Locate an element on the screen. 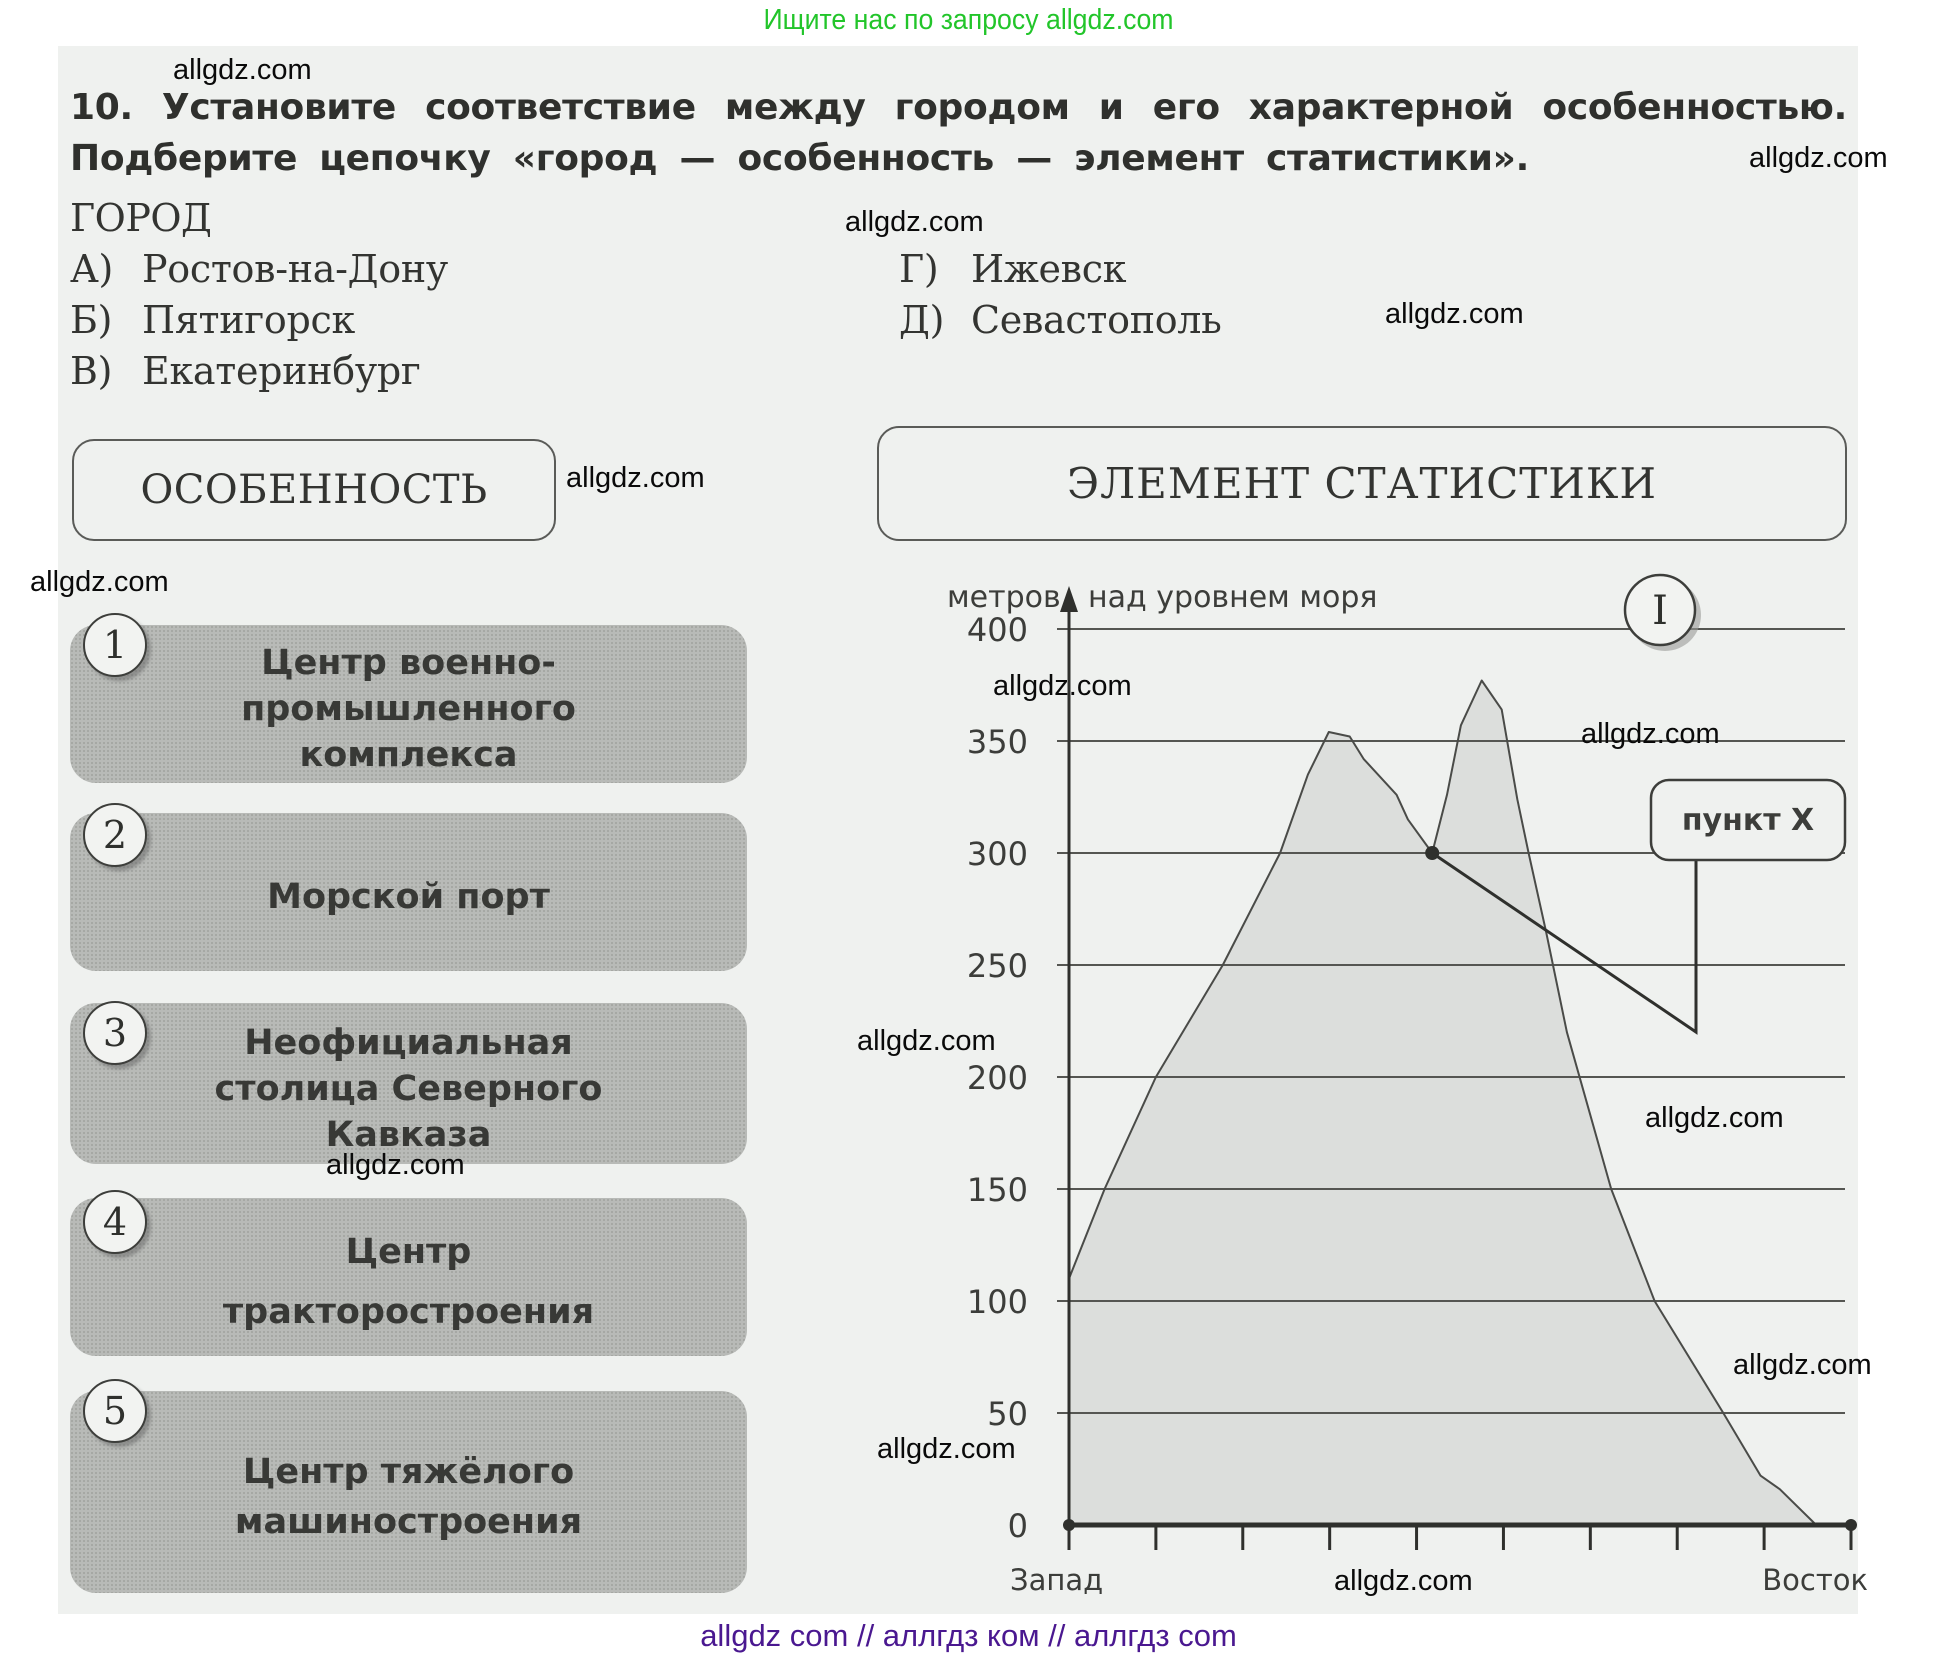  feature-text: Центр тракторостроения is located at coordinates (408, 1282).